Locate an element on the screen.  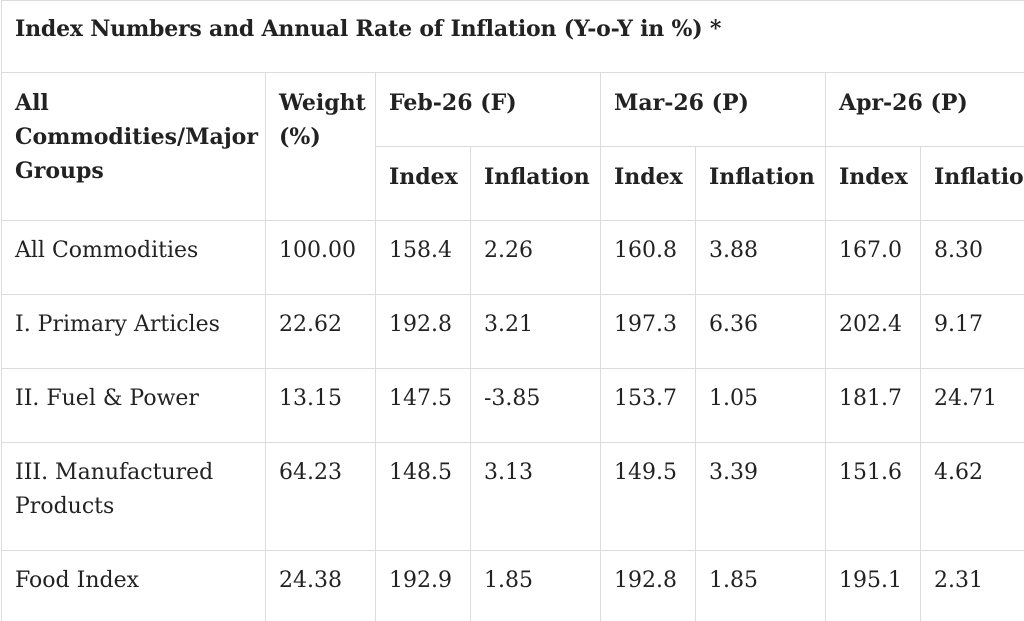
row-mar-index: 153.7 is located at coordinates (648, 405).